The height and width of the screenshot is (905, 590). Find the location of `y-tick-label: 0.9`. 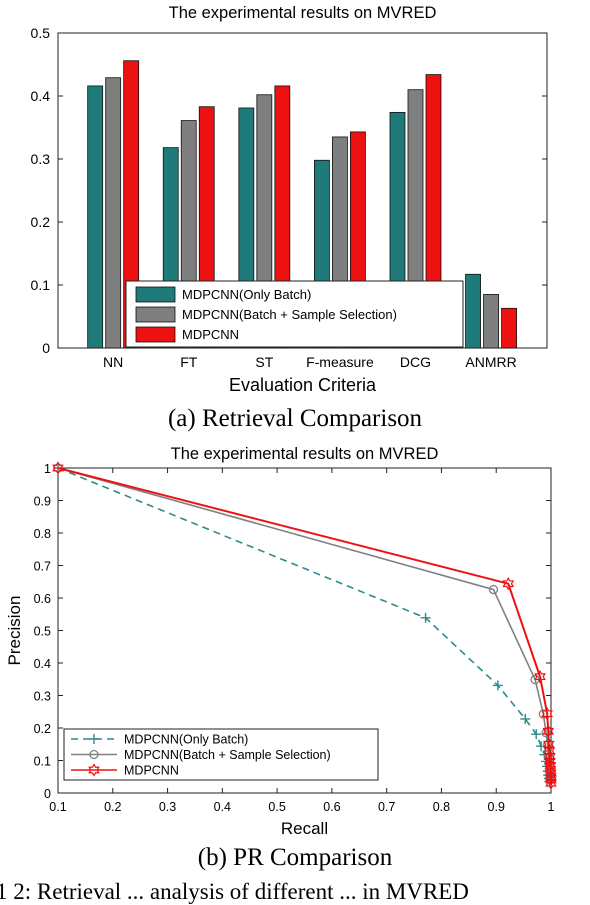

y-tick-label: 0.9 is located at coordinates (42, 502).